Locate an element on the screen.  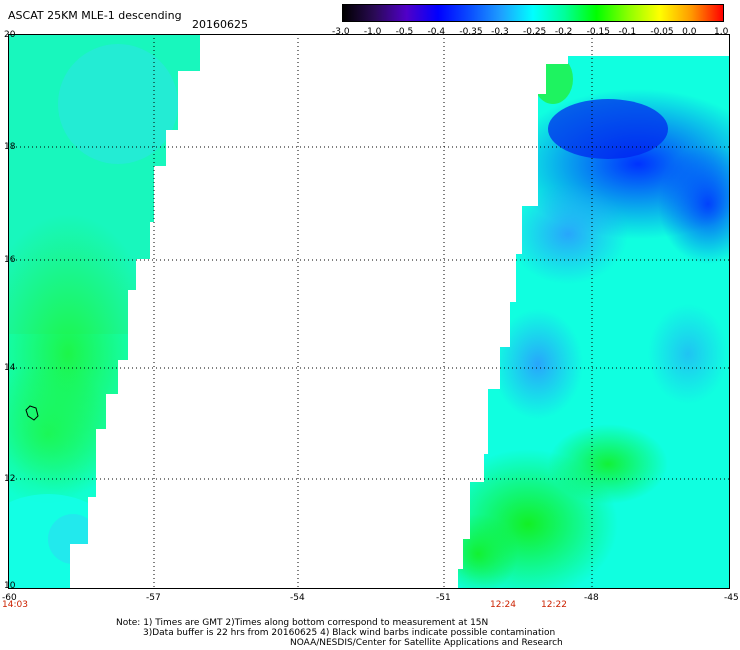
colorbar-tick-label: -0.1 is located at coordinates (627, 32).